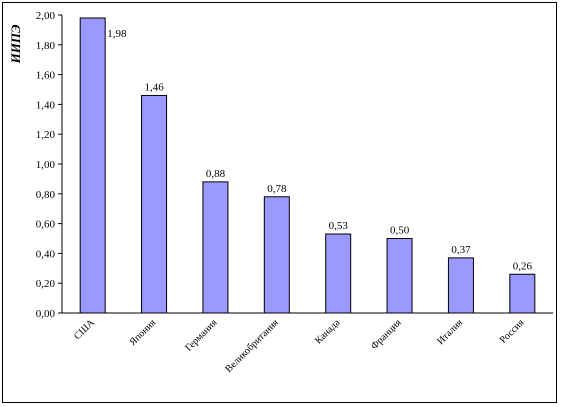 This screenshot has height=407, width=561. I want to click on category-label: Франция, so click(386, 334).